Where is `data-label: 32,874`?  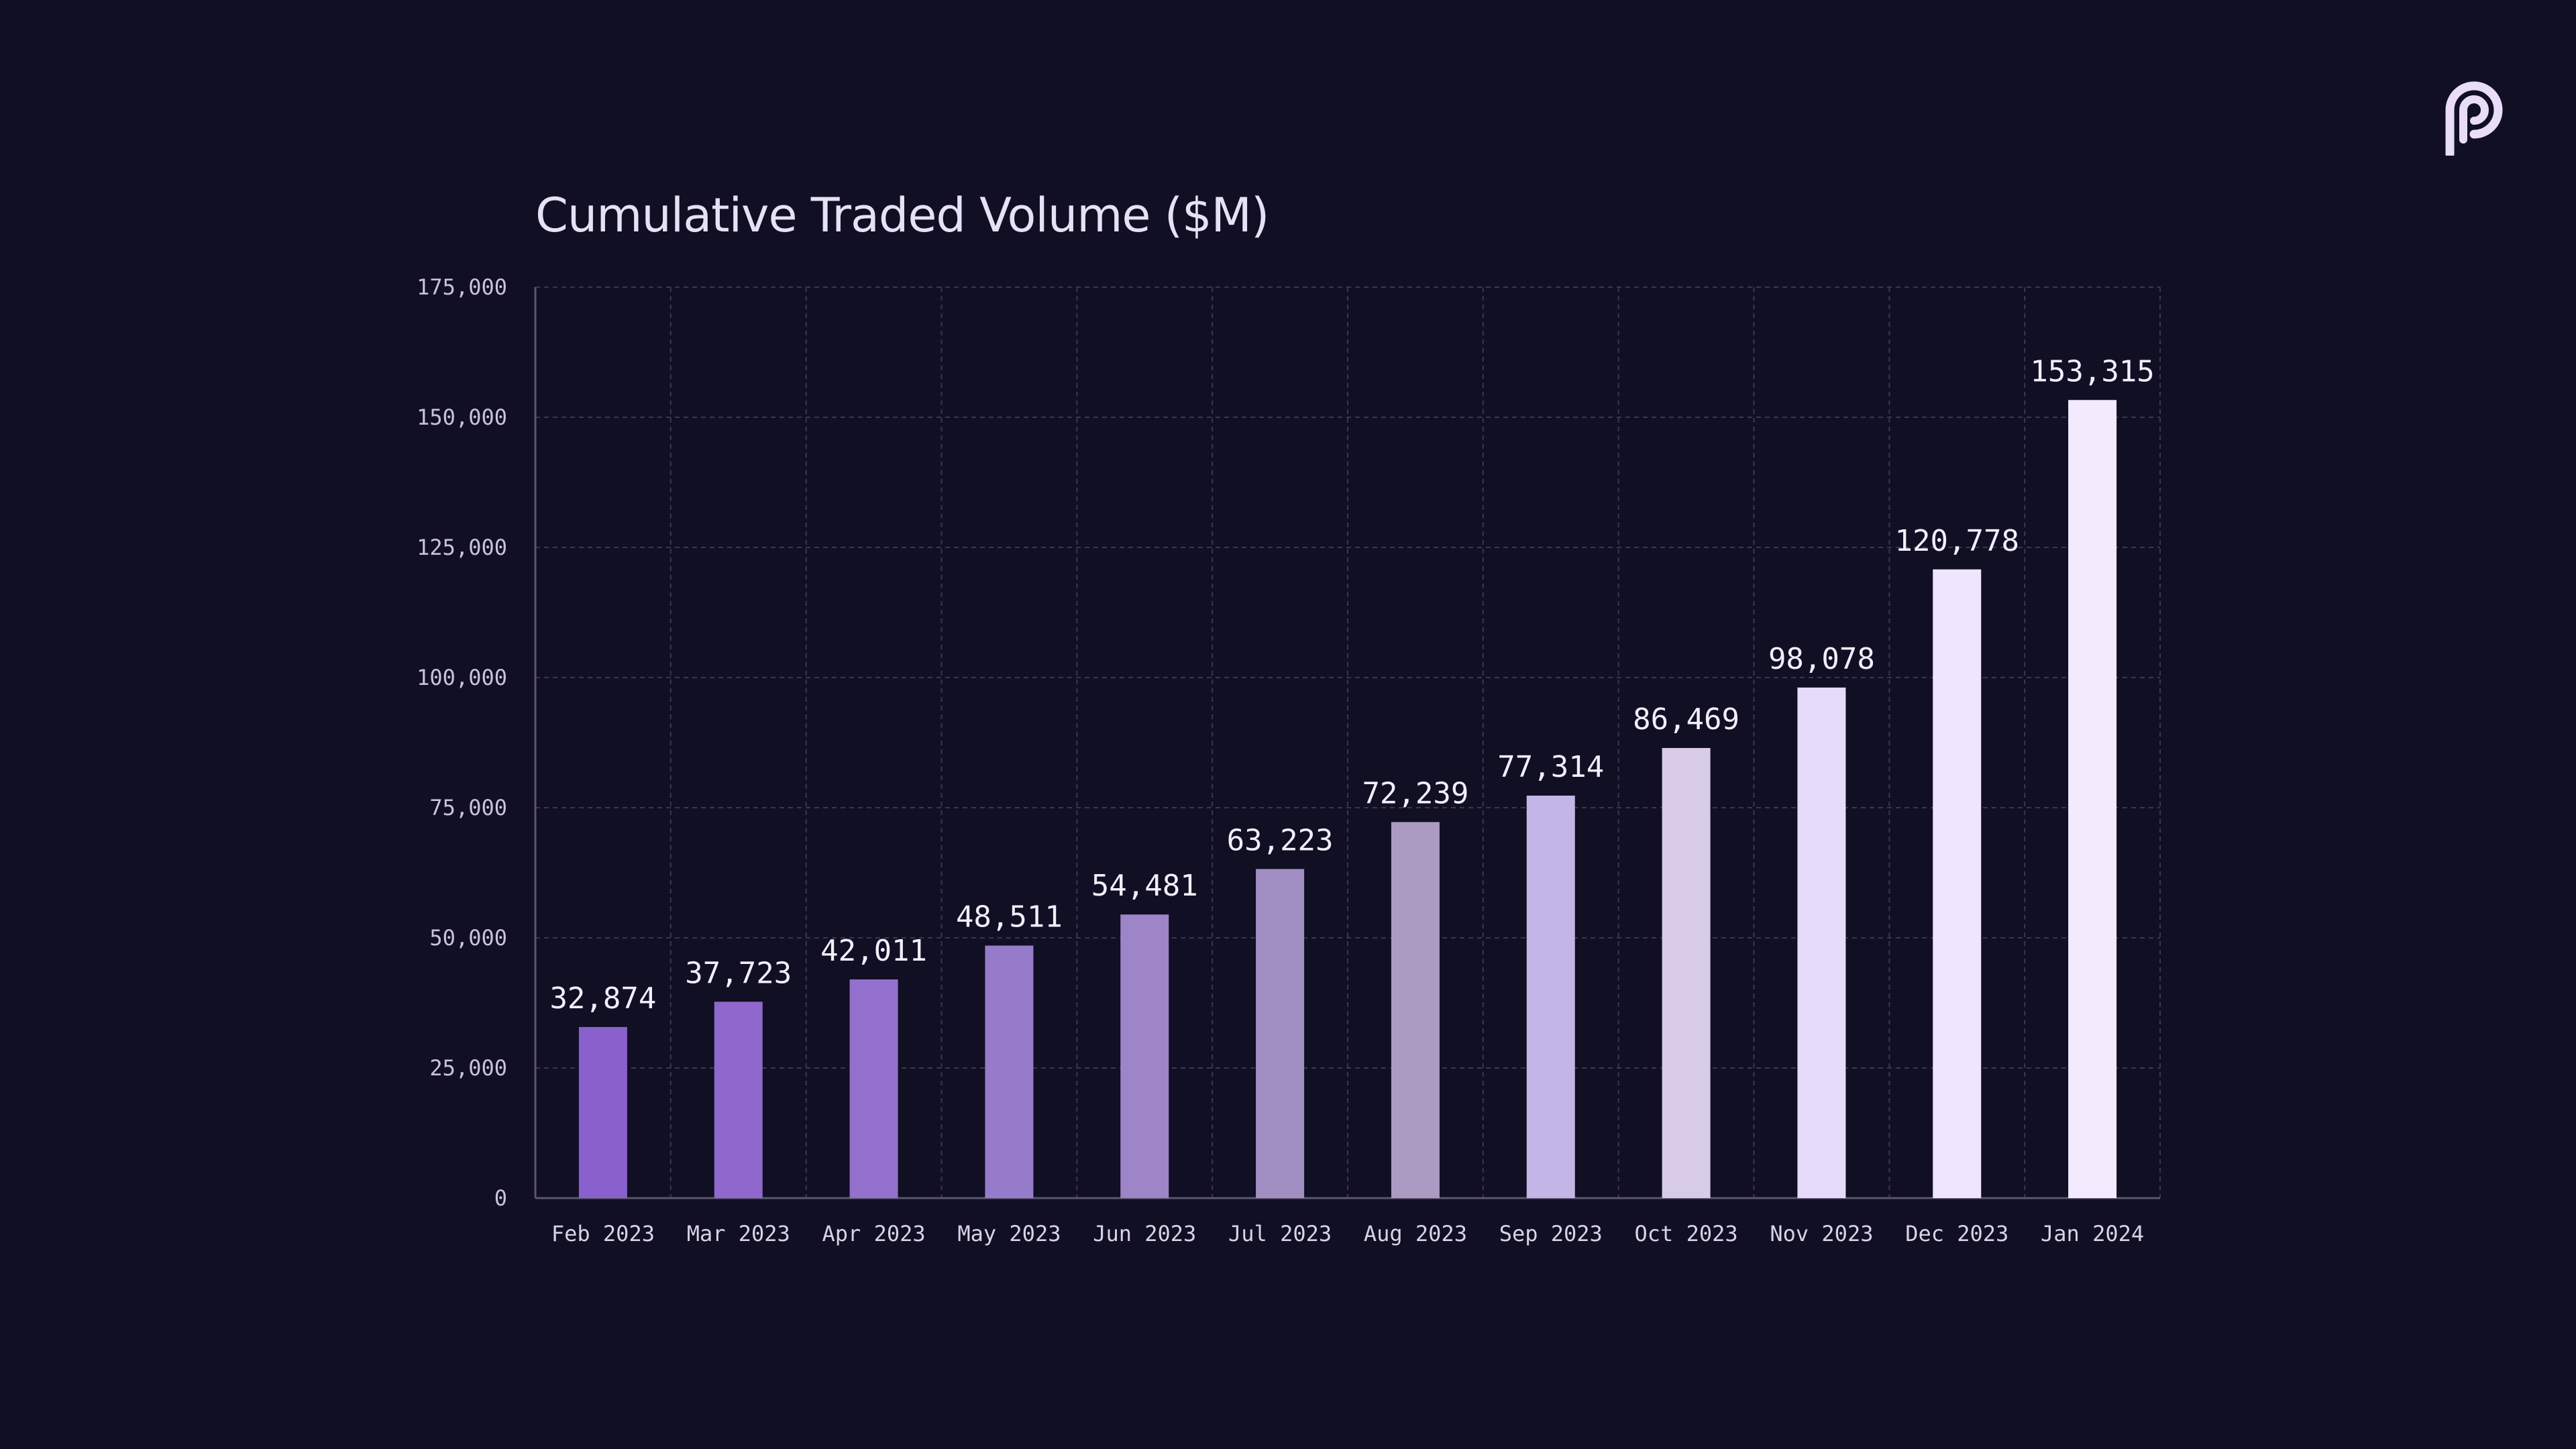 data-label: 32,874 is located at coordinates (602, 998).